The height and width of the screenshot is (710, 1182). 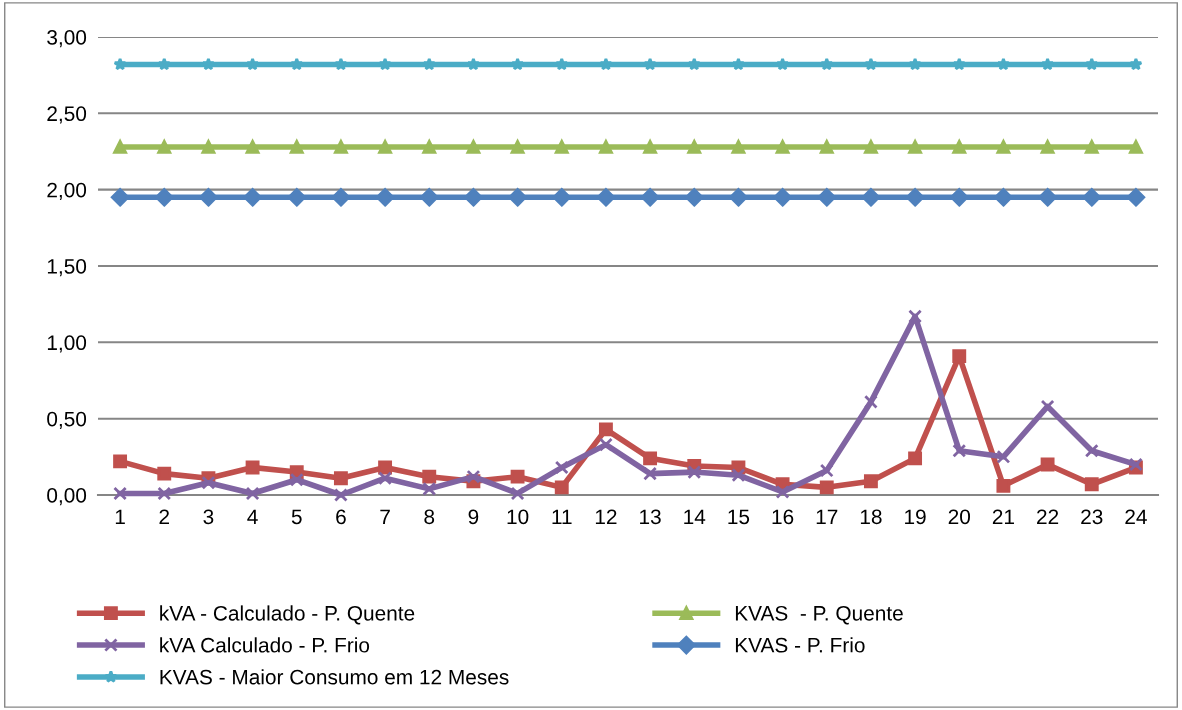 I want to click on y-tick-label: 3,00, so click(x=67, y=39).